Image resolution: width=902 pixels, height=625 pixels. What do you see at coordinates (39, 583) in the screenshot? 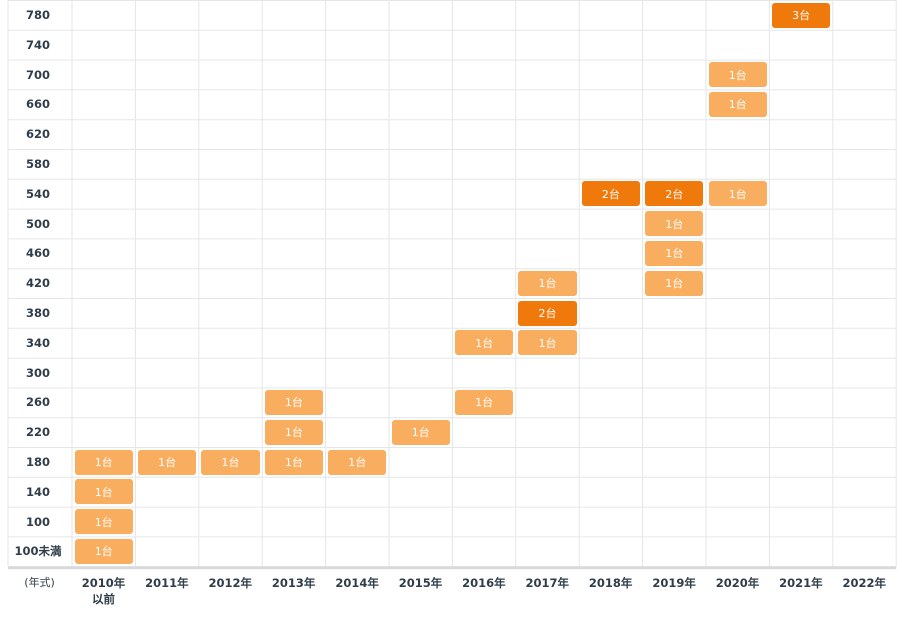
I see `x-axis-unit: (年式)` at bounding box center [39, 583].